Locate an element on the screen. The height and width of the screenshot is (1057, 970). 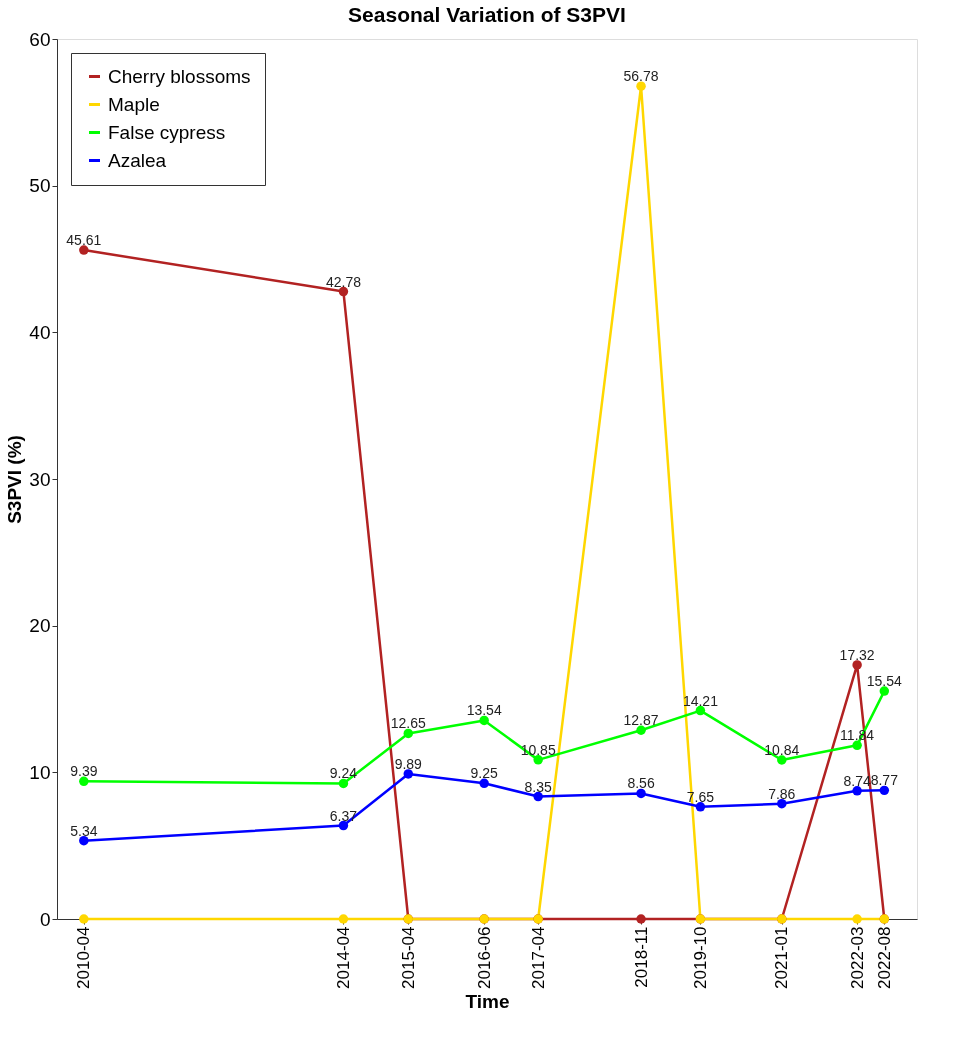
x-tick-label: 2022-08 is located at coordinates (884, 957).